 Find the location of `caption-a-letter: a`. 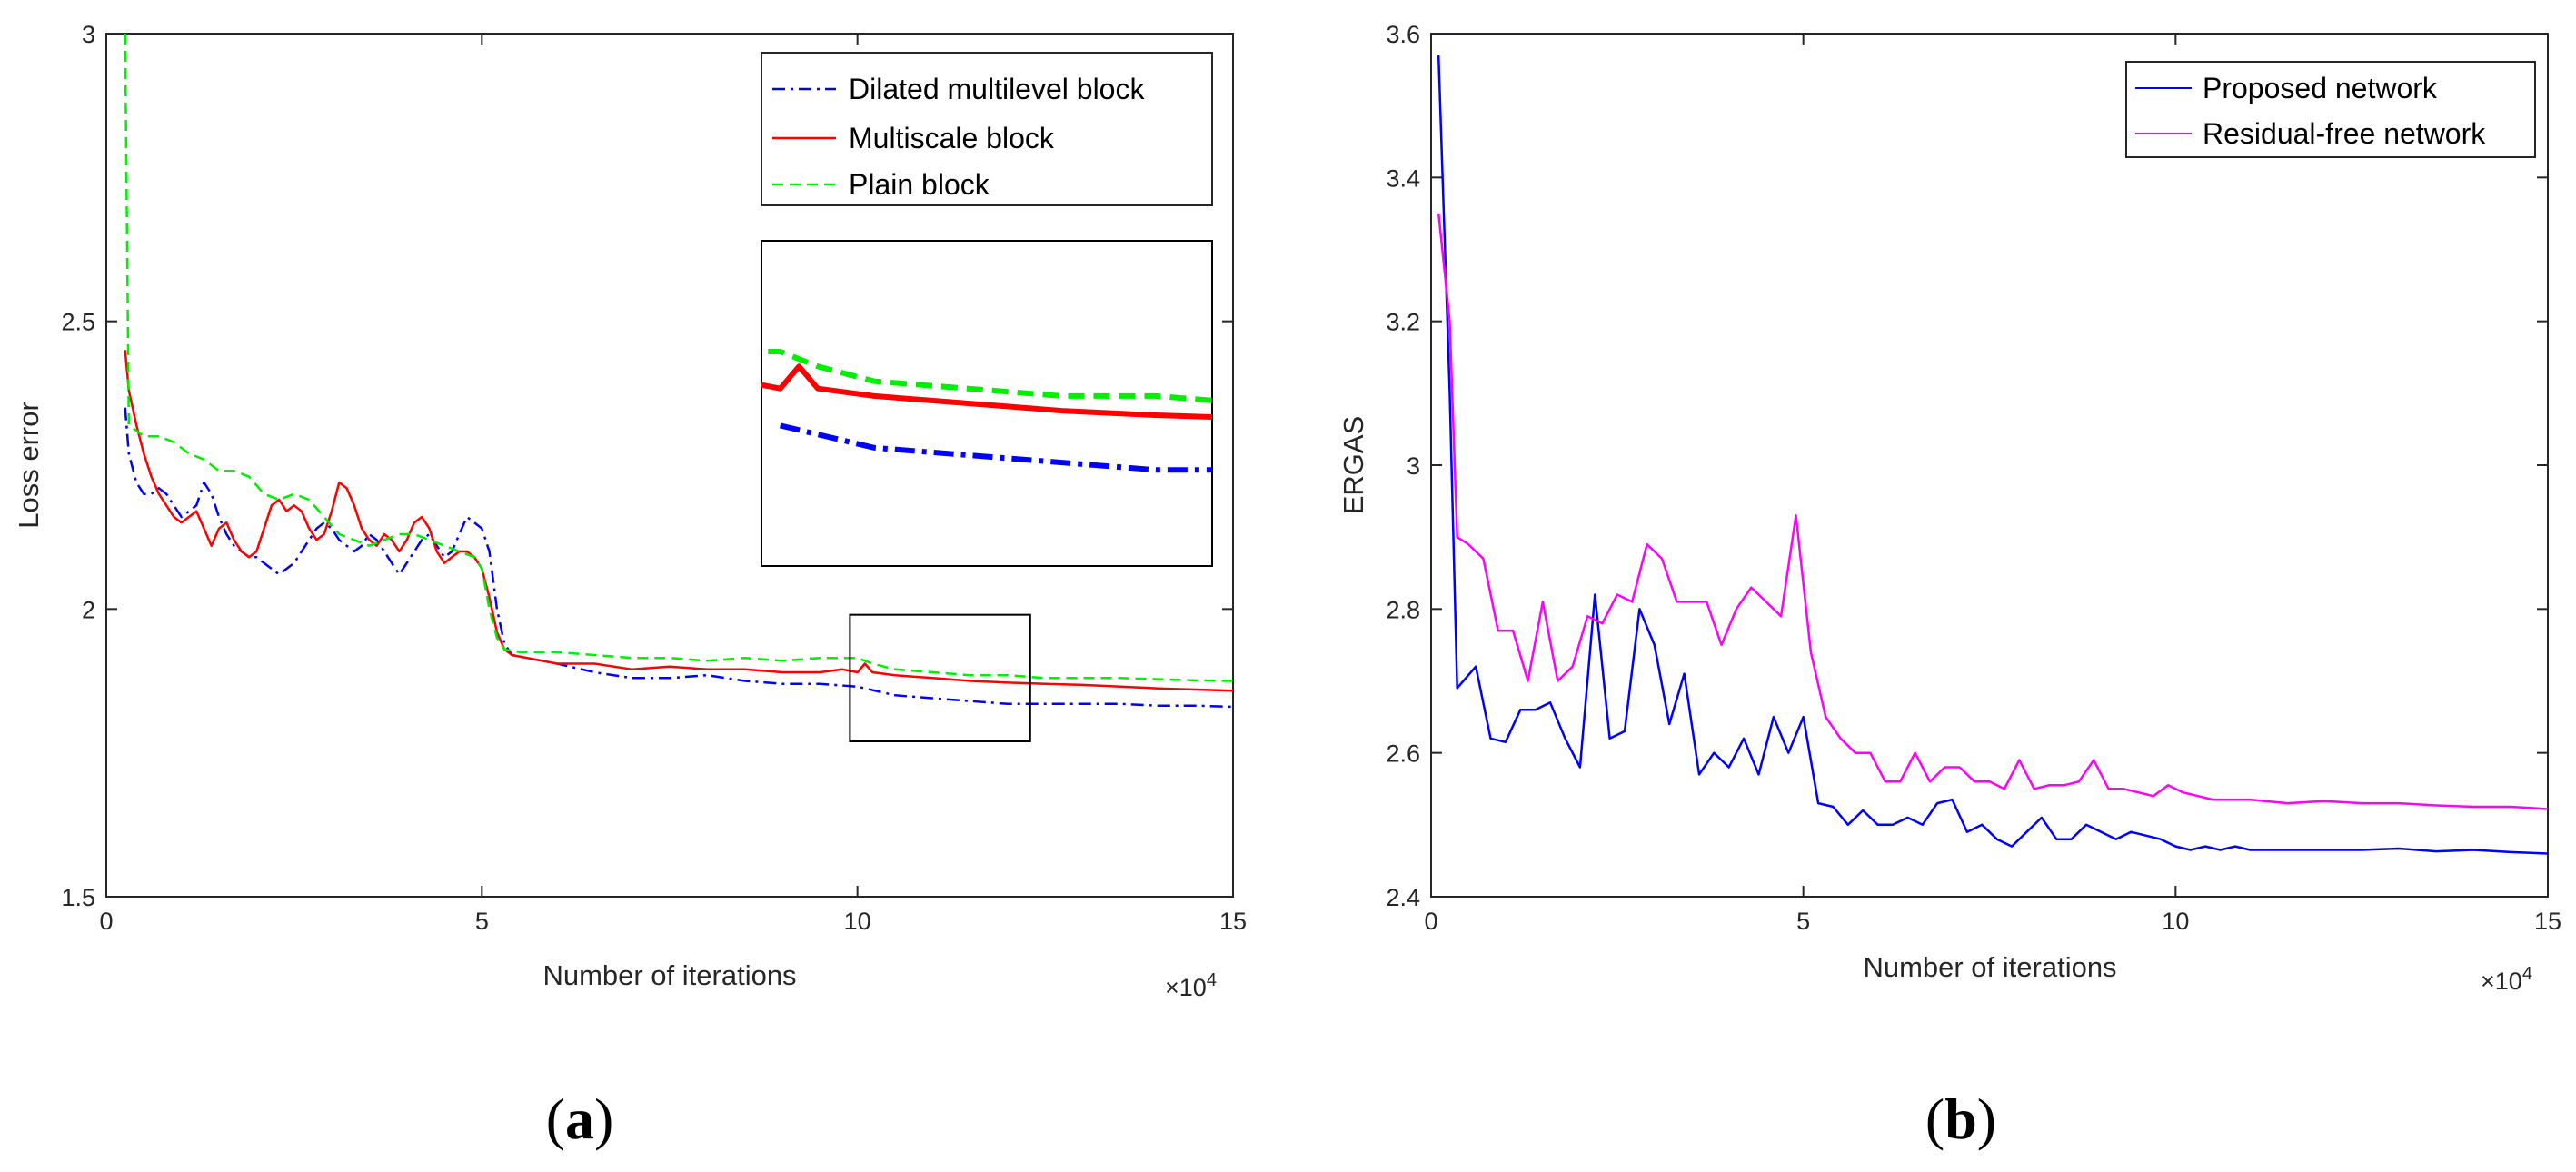

caption-a-letter: a is located at coordinates (580, 1119).